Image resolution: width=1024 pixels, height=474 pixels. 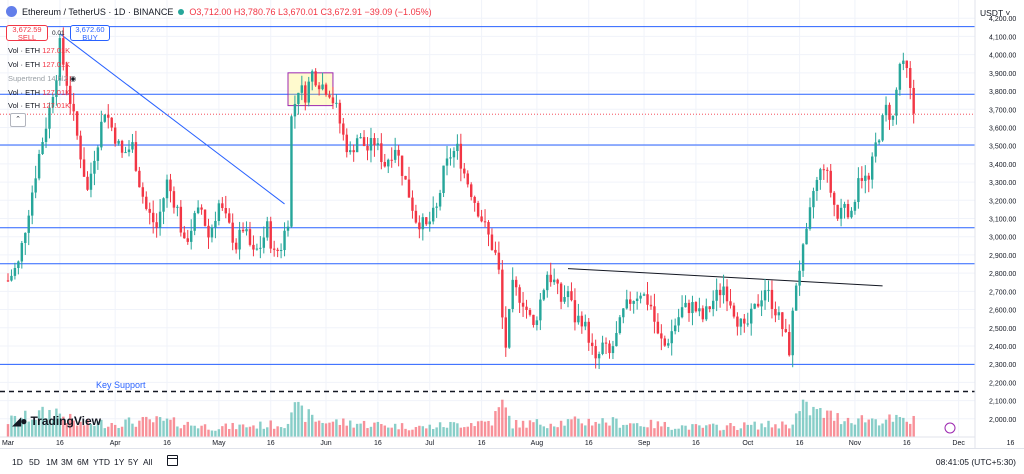 What do you see at coordinates (27, 33) in the screenshot?
I see `sell-button: 3,672.59 SELL` at bounding box center [27, 33].